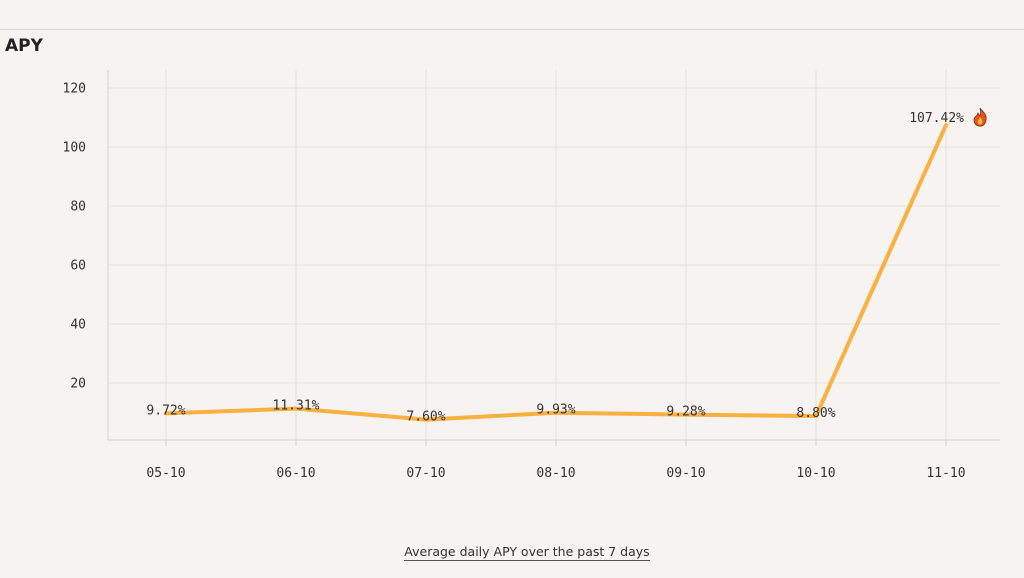 Image resolution: width=1024 pixels, height=578 pixels. I want to click on data-label: 7.60%, so click(425, 417).